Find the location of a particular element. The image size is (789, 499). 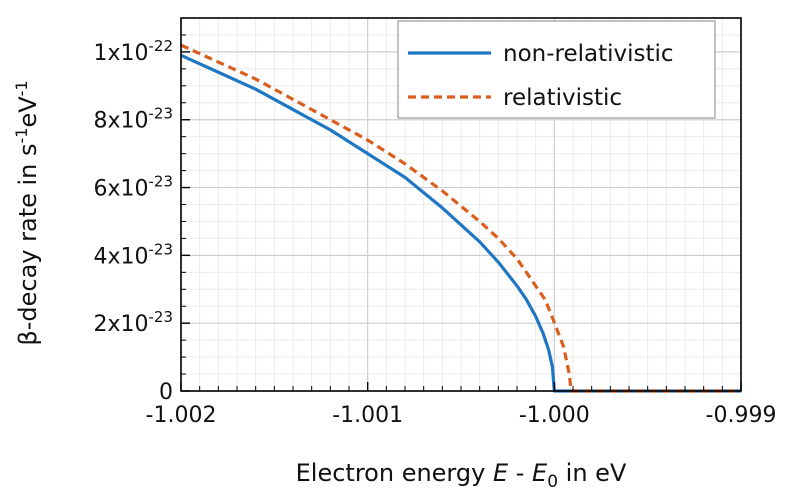

y-axis-title: β-decay rate in s-1eV-1 is located at coordinates (27, 212).